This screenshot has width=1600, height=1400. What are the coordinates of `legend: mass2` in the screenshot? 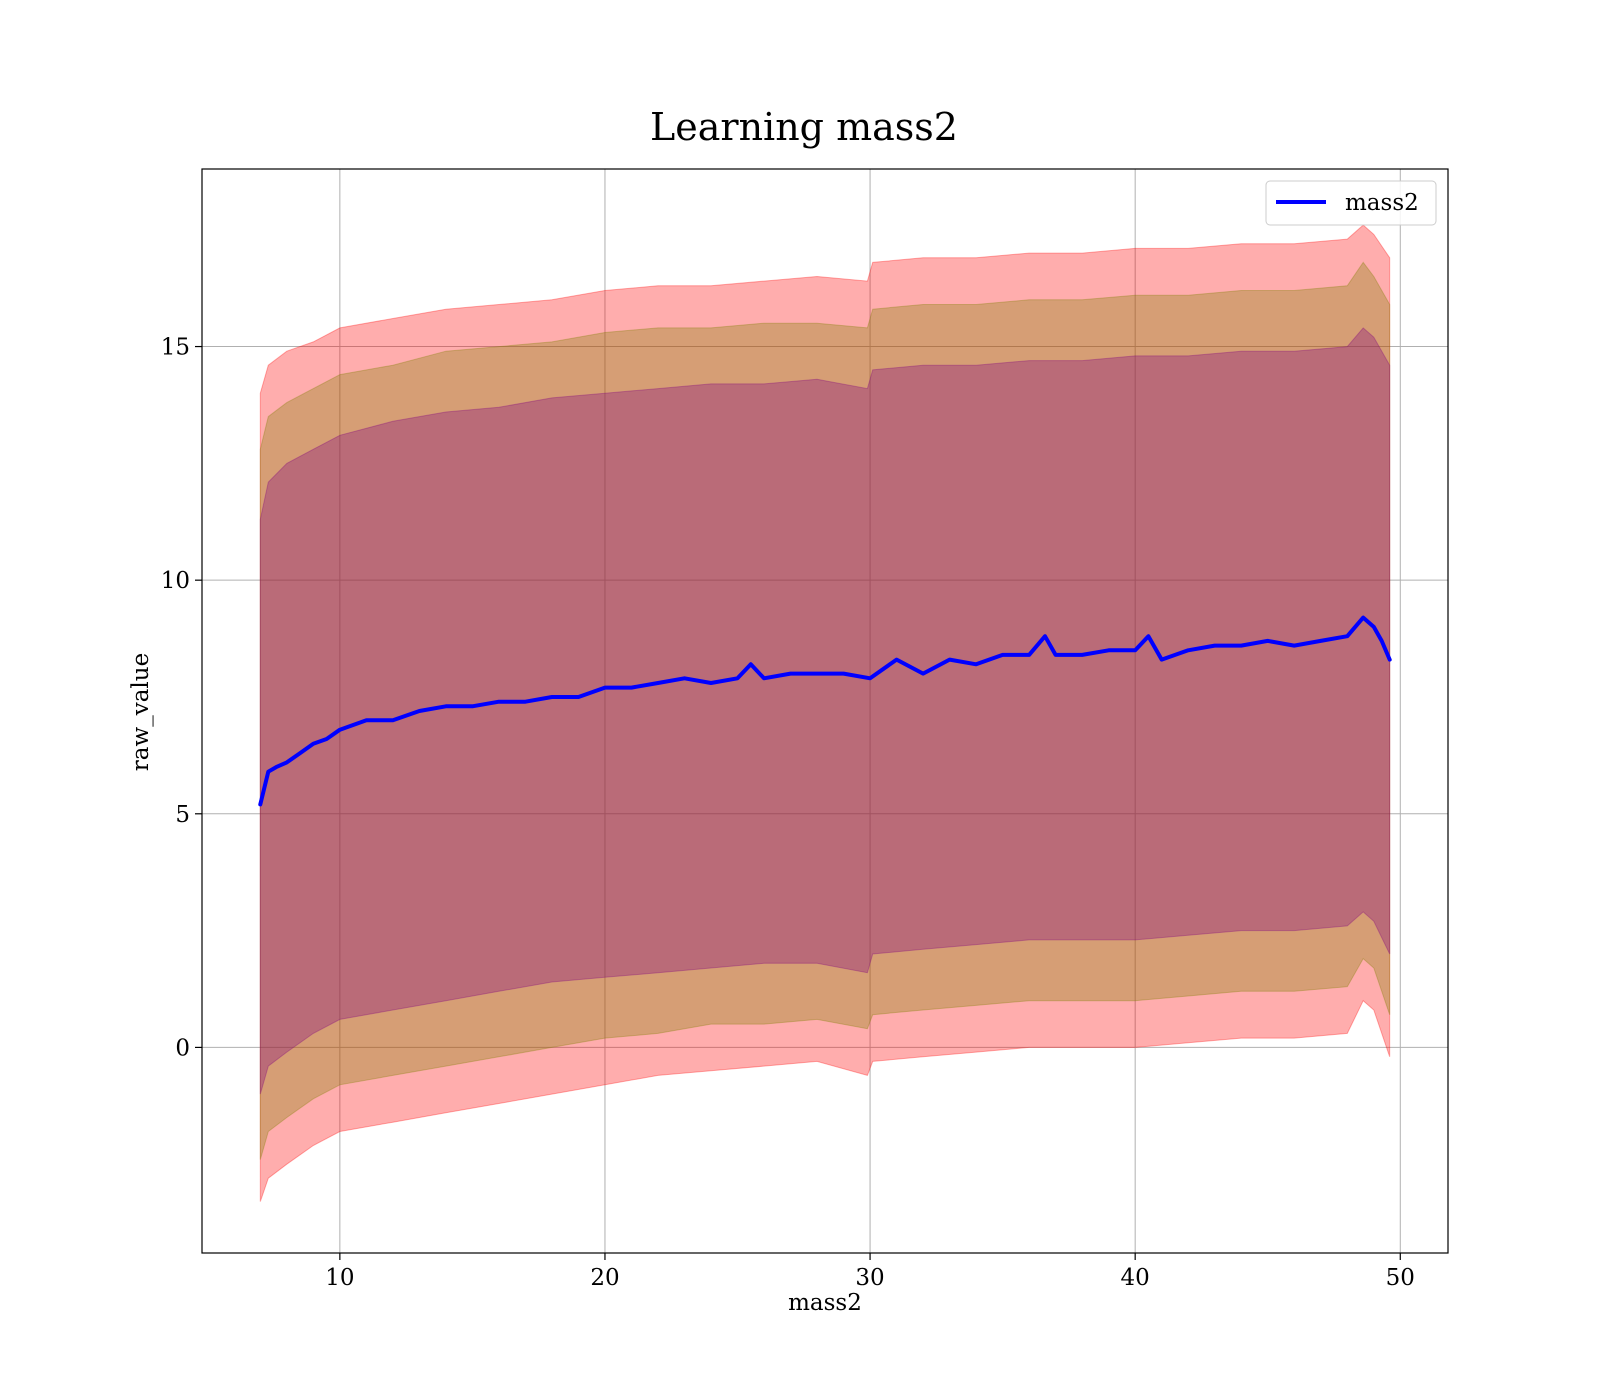 It's located at (1351, 203).